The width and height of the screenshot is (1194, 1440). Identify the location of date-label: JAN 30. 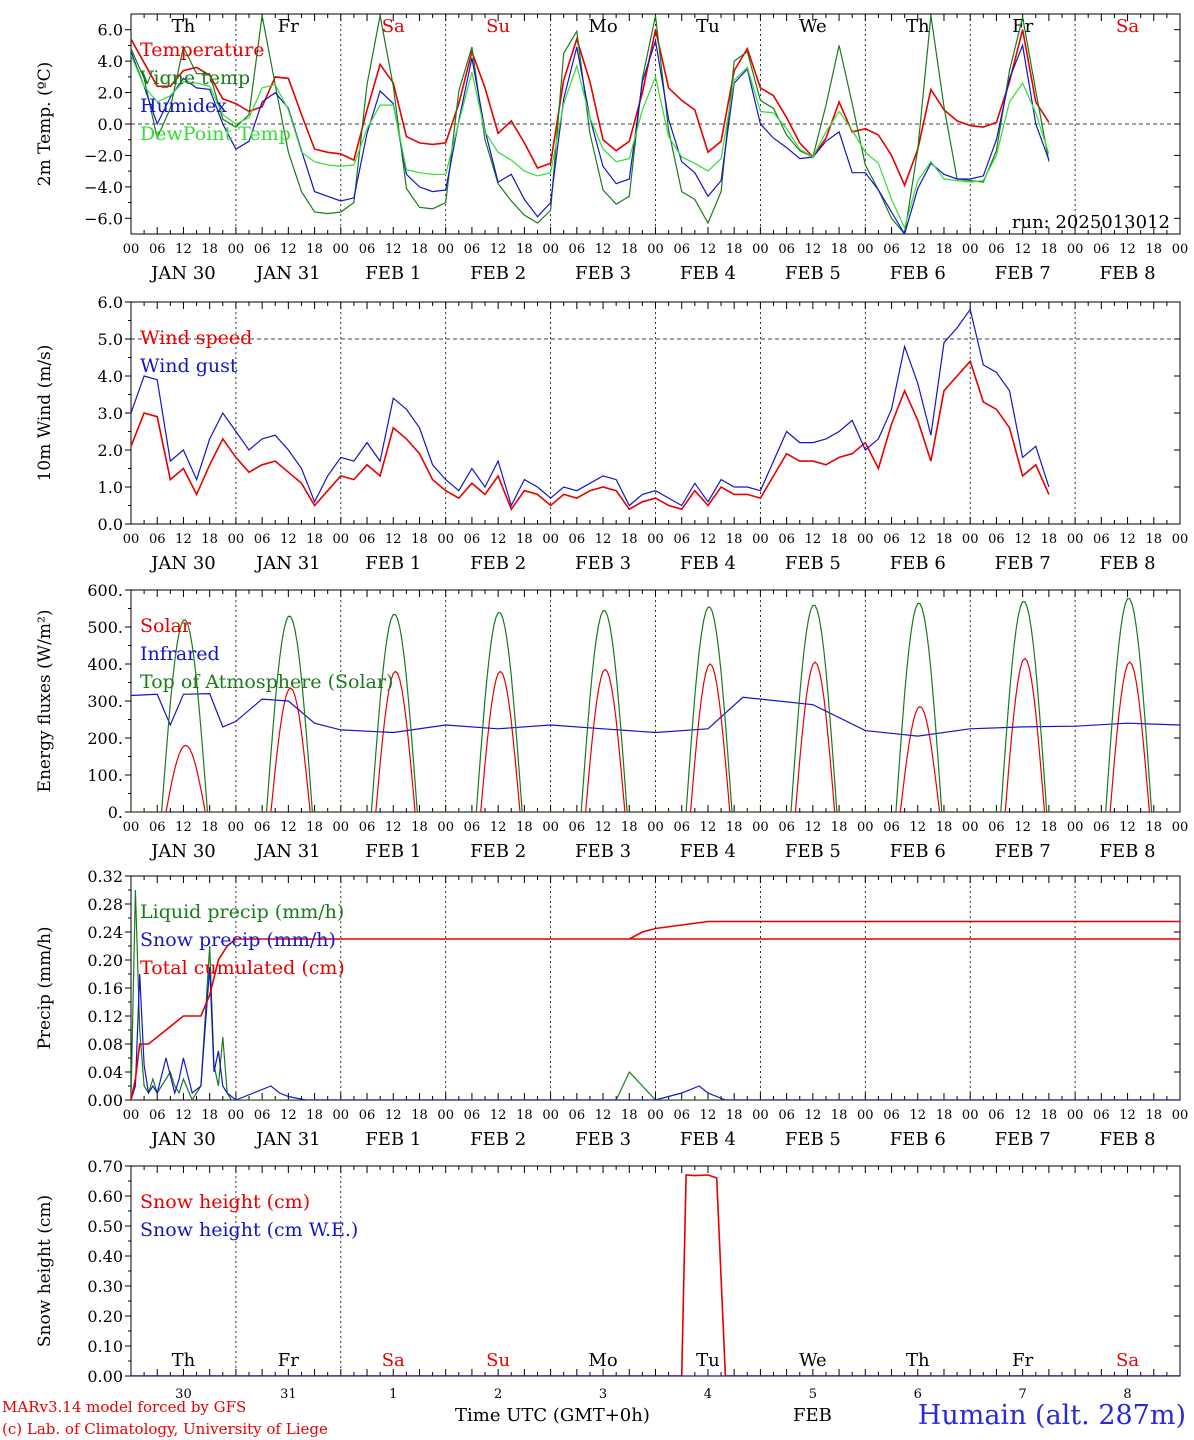
(182, 563).